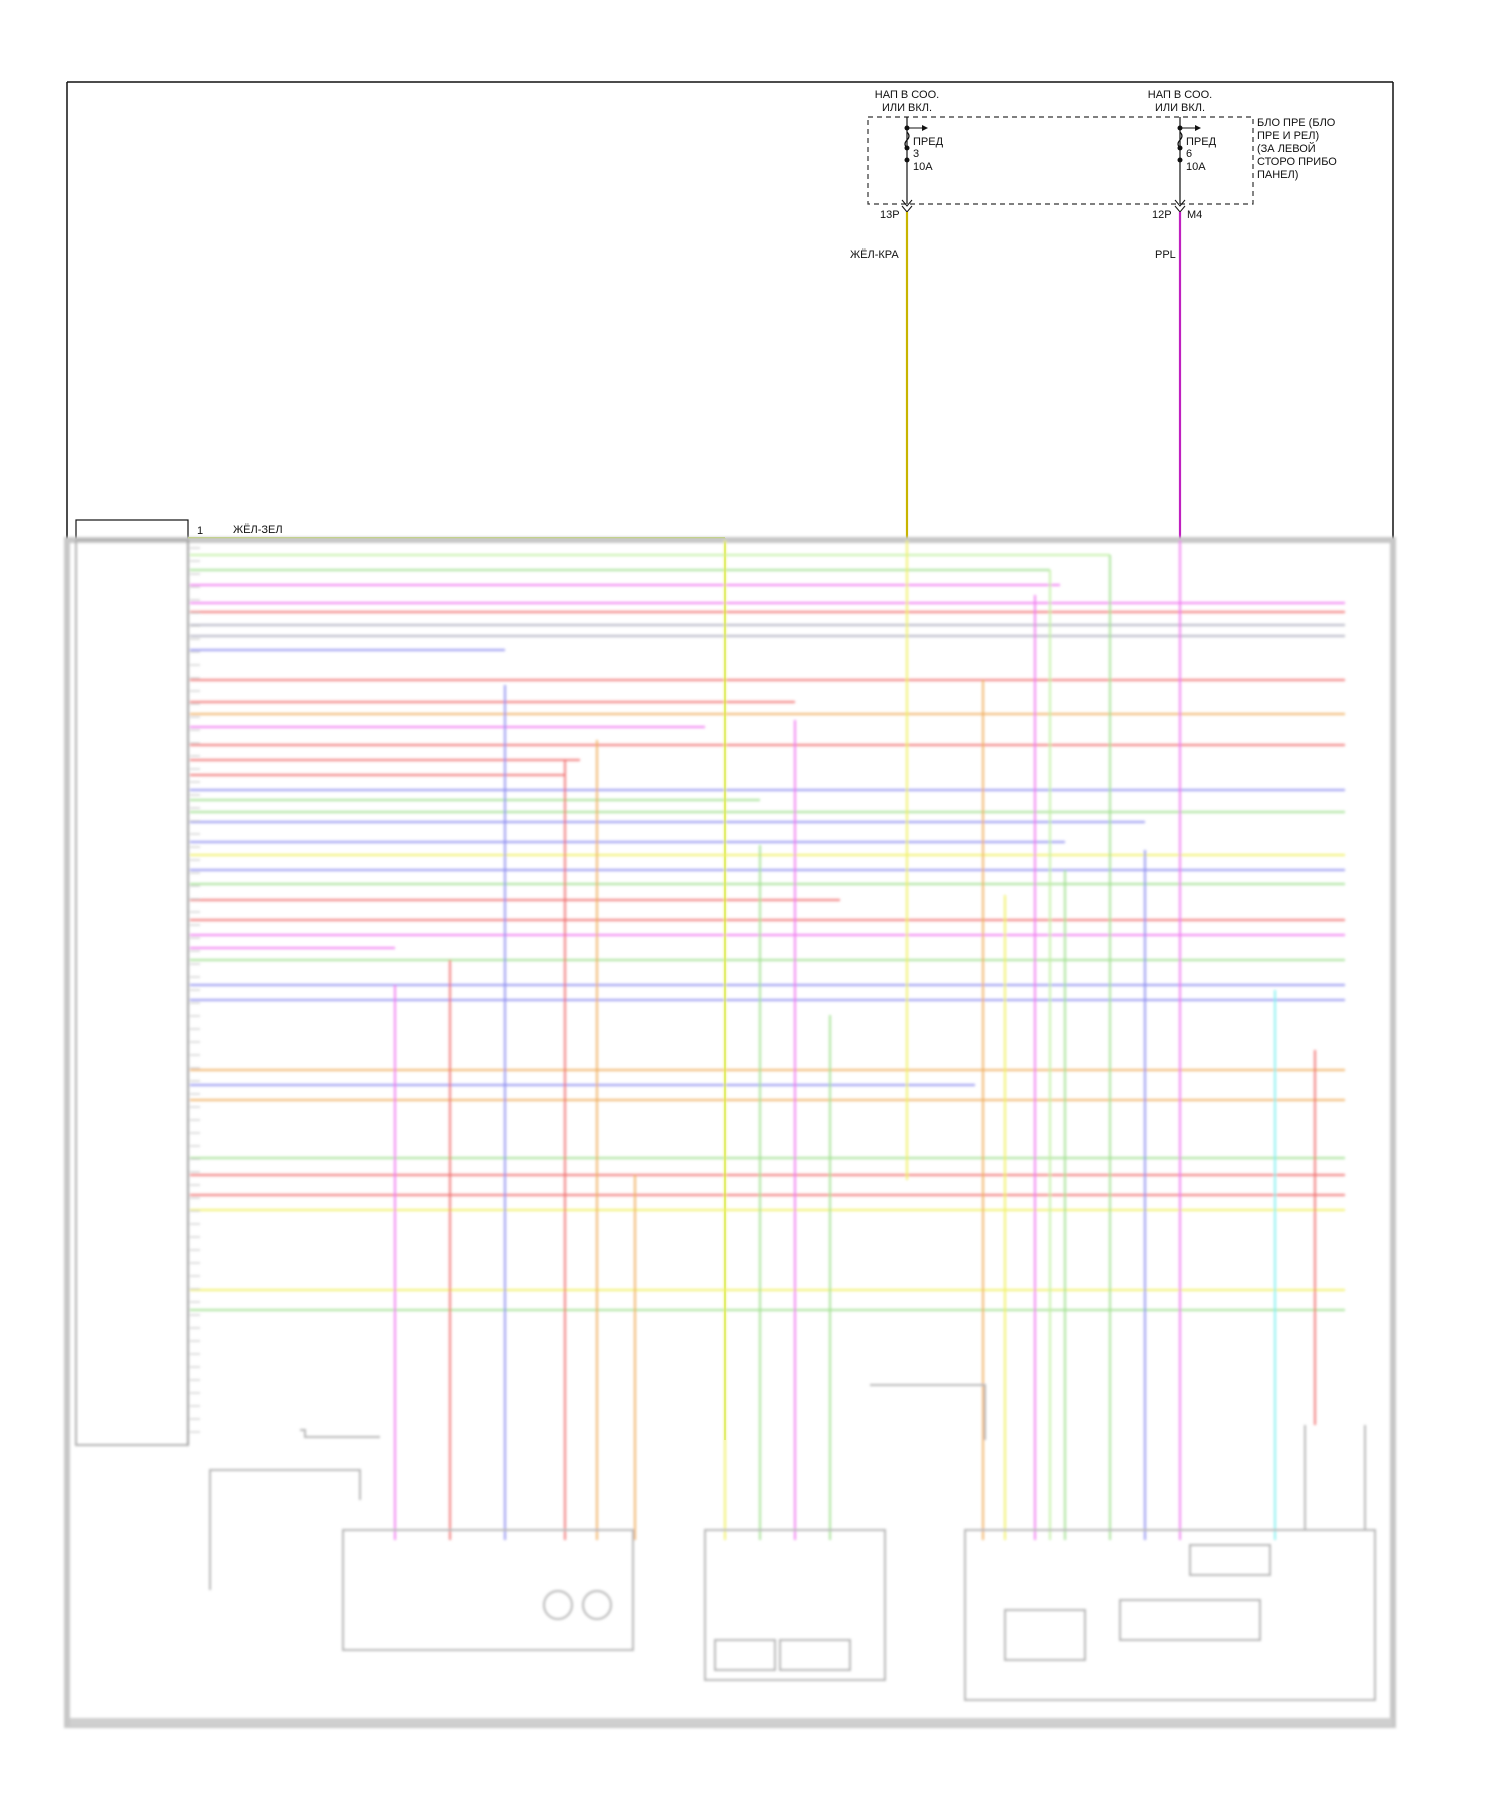  Describe the element at coordinates (928, 142) in the screenshot. I see `fuse-left-label: ПРЕД` at that location.